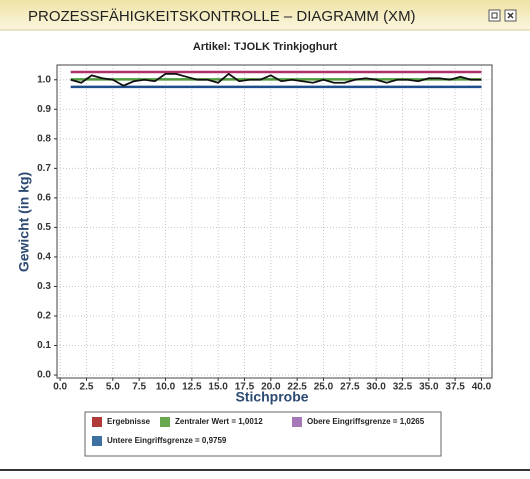 The height and width of the screenshot is (479, 530). What do you see at coordinates (113, 387) in the screenshot?
I see `x-tick-label: 5.0` at bounding box center [113, 387].